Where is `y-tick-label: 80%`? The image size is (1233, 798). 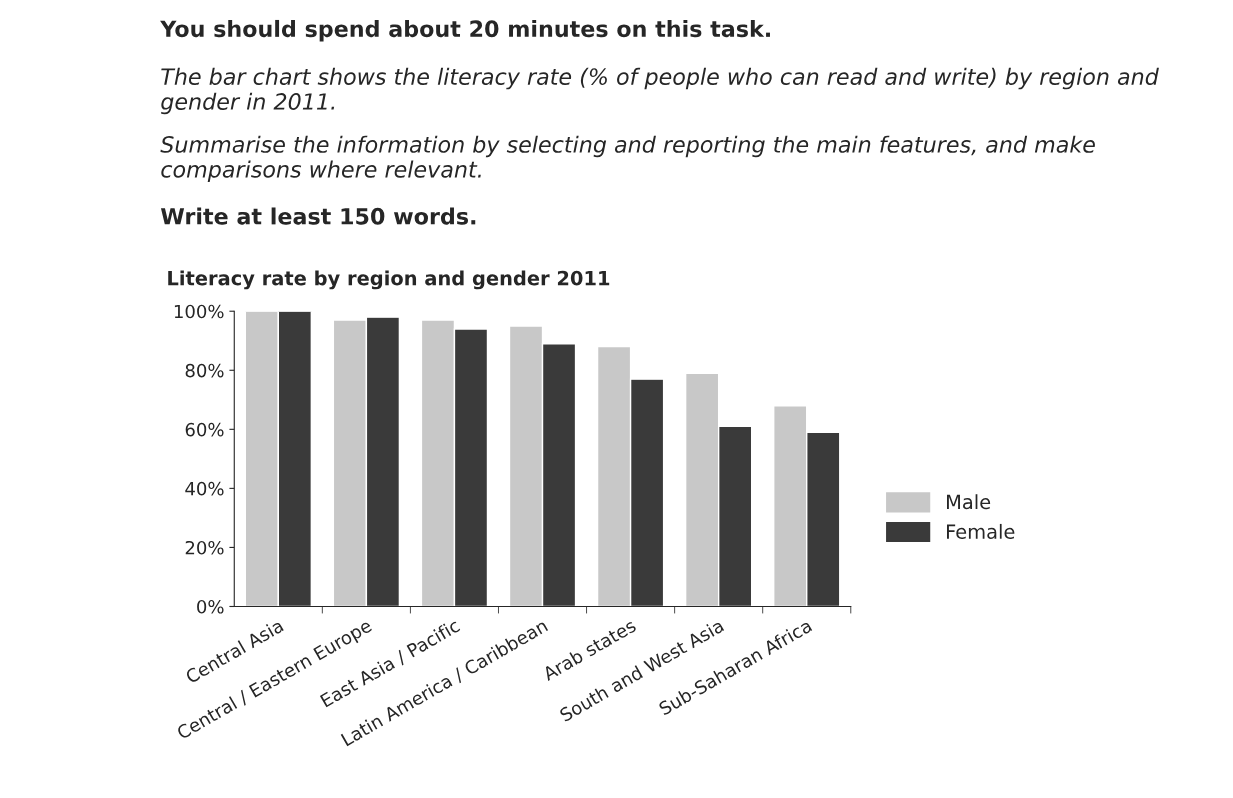
y-tick-label: 80% is located at coordinates (204, 370).